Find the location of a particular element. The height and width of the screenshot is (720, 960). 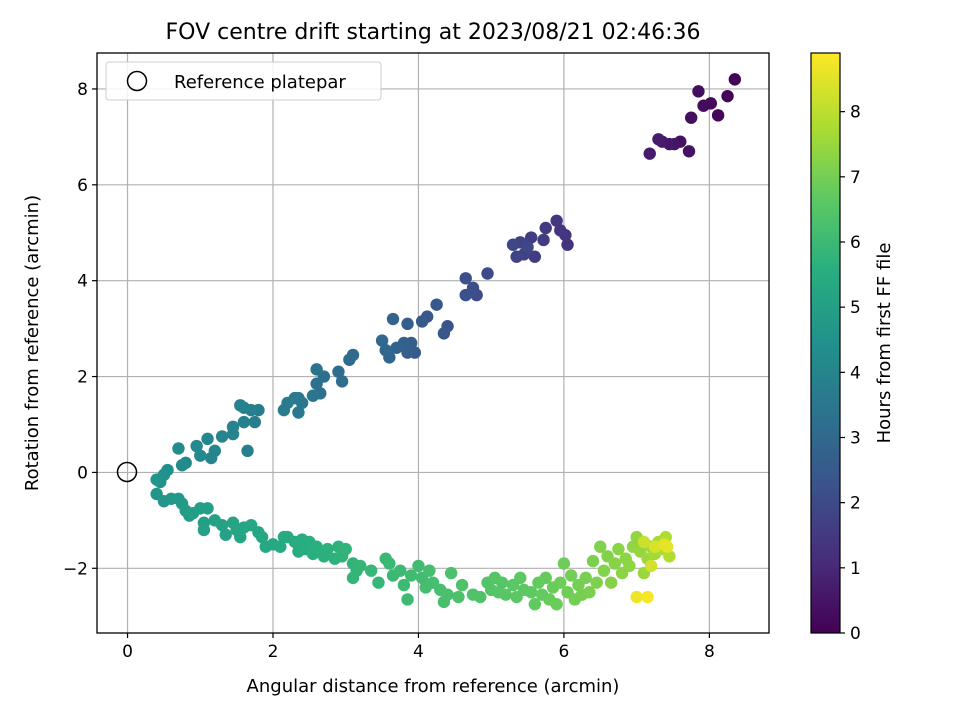

y-tick-label: −2 is located at coordinates (75, 569).